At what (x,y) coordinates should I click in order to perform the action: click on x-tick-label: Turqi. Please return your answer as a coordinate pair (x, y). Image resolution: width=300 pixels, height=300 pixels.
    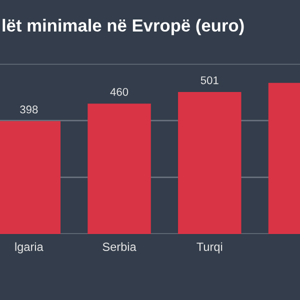
    Looking at the image, I should click on (209, 248).